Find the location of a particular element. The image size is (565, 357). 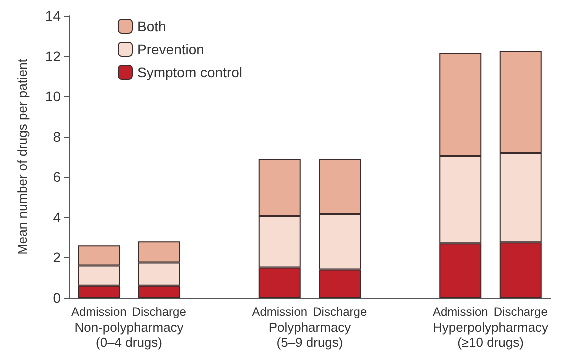

legend-label: Both is located at coordinates (152, 26).